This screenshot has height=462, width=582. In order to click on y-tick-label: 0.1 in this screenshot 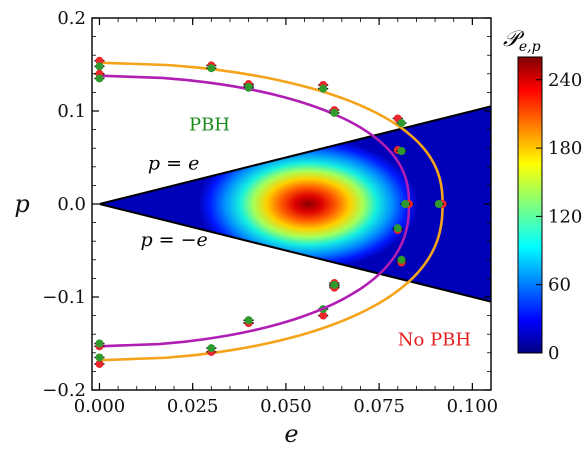, I will do `click(71, 111)`.